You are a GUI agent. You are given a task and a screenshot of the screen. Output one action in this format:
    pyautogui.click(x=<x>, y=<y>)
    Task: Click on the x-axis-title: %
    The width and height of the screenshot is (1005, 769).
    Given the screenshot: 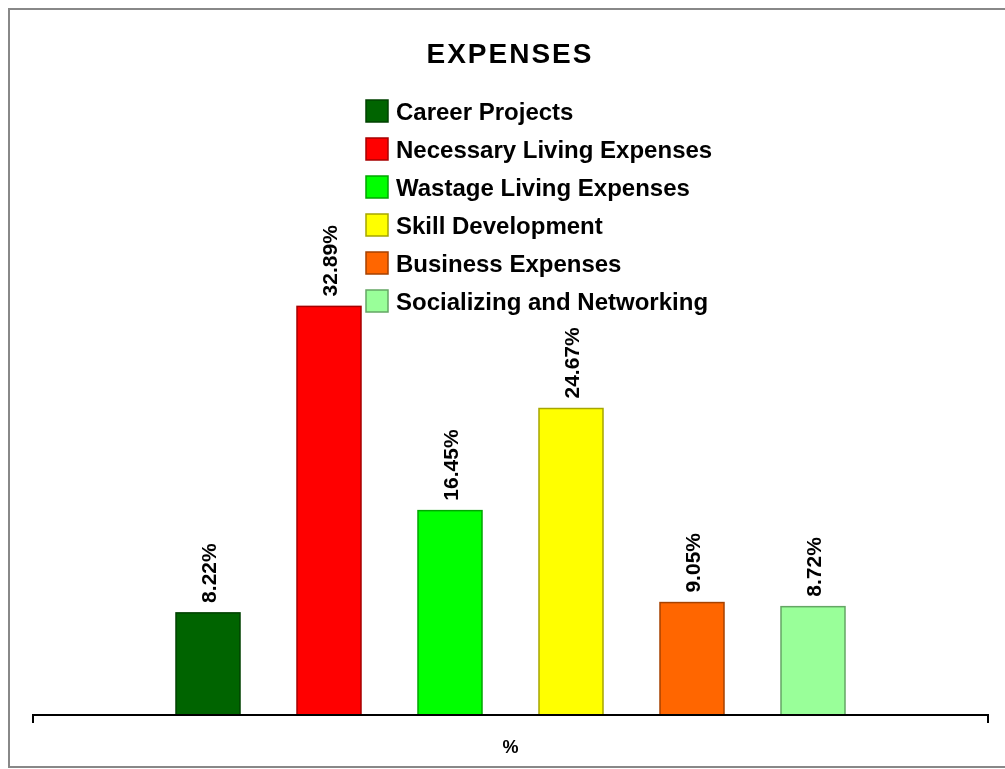 What is the action you would take?
    pyautogui.click(x=510, y=747)
    